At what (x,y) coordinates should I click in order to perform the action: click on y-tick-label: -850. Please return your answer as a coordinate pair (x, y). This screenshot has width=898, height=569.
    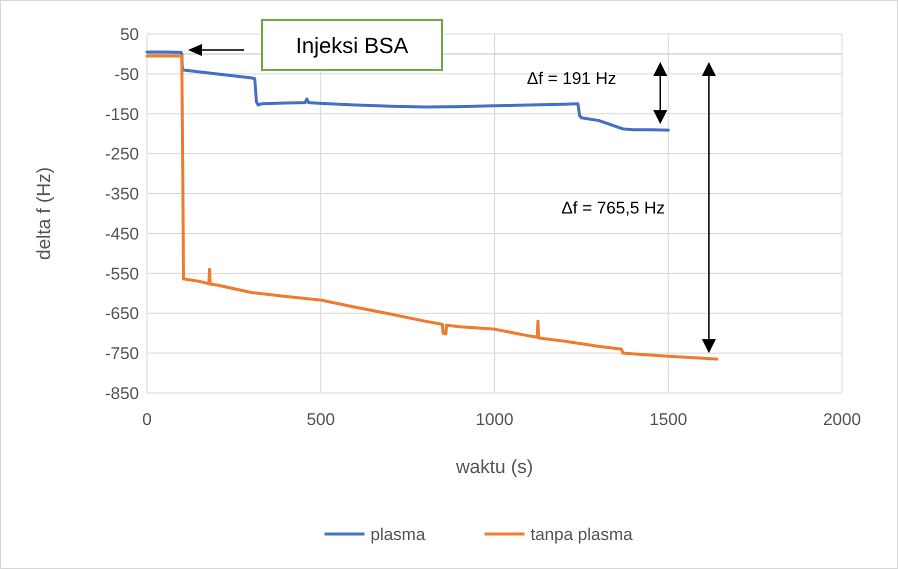
    Looking at the image, I should click on (121, 393).